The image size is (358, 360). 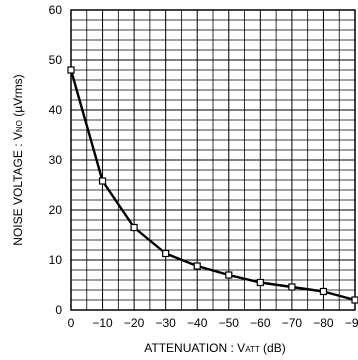 What do you see at coordinates (56, 110) in the screenshot?
I see `y-tick-label: 40` at bounding box center [56, 110].